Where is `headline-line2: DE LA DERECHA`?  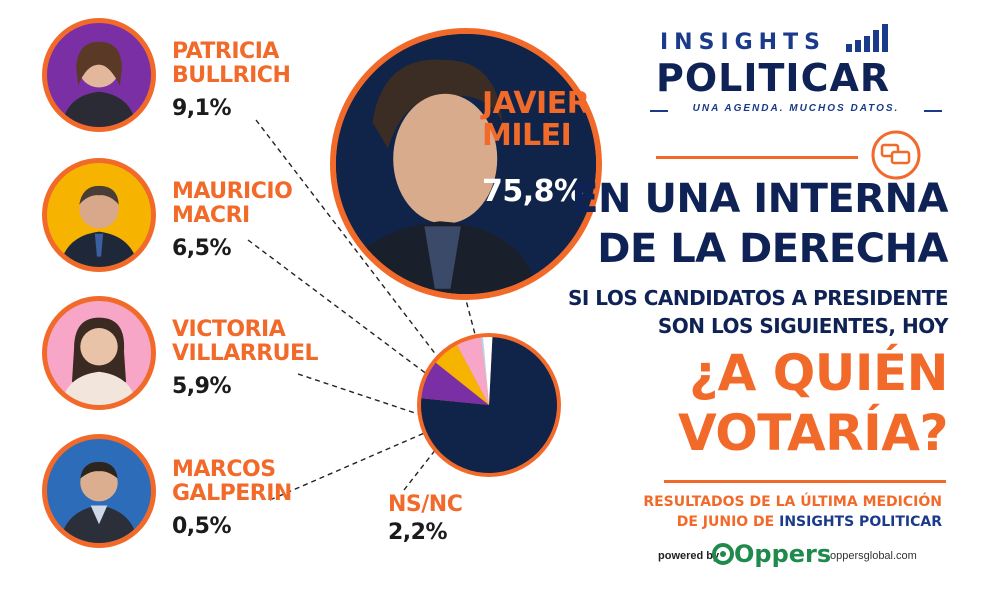 headline-line2: DE LA DERECHA is located at coordinates (772, 249).